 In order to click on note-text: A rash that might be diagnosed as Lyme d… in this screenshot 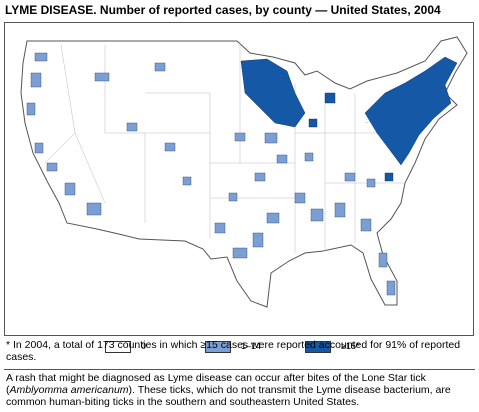, I will do `click(216, 384)`.